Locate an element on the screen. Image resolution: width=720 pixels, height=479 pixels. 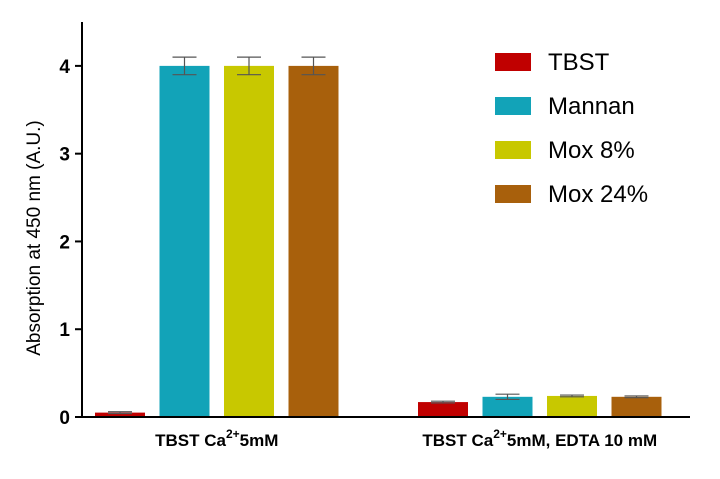
legend-label: Mannan is located at coordinates (591, 106).